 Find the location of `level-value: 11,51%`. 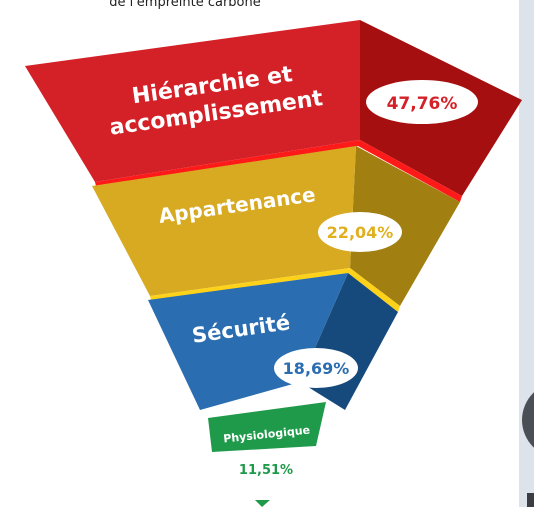

level-value: 11,51% is located at coordinates (266, 470).